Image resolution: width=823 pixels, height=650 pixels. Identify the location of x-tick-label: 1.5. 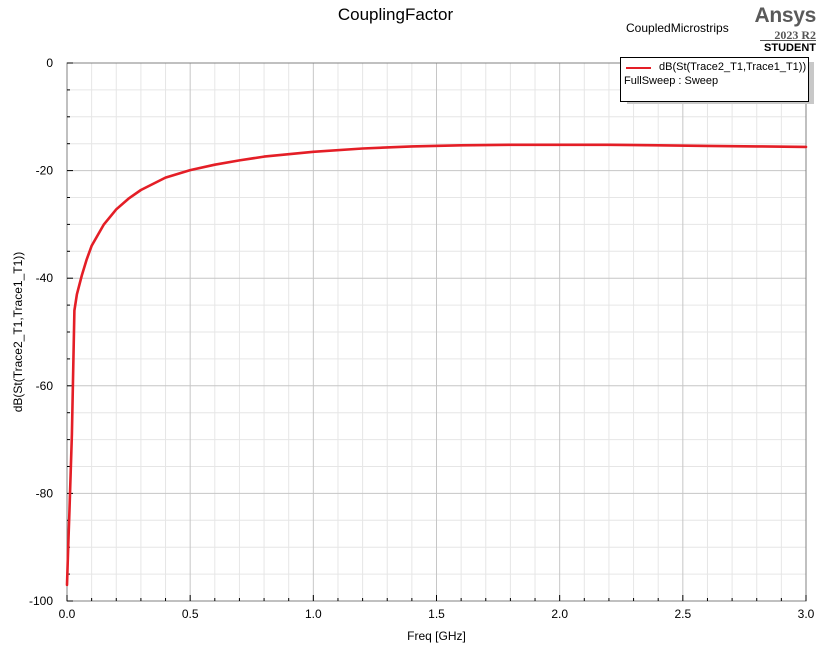
(436, 614).